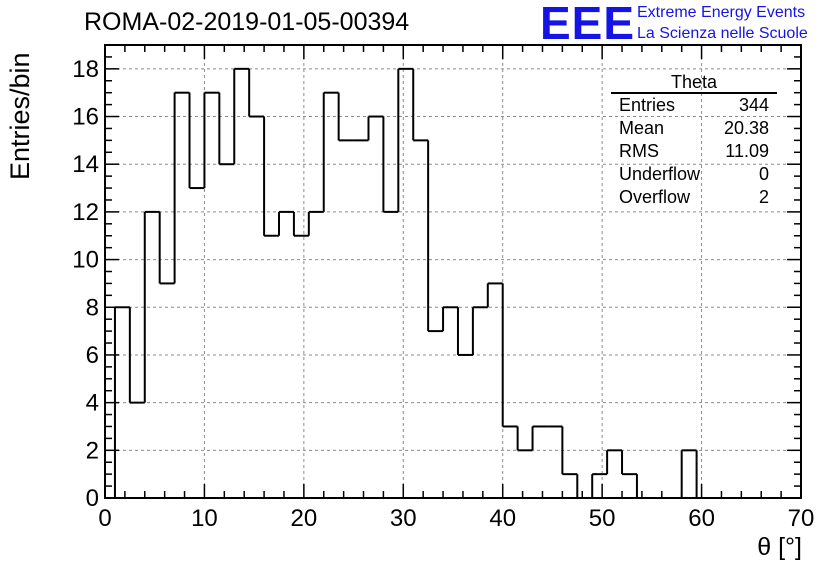 The width and height of the screenshot is (836, 572). I want to click on y-tick-label: 14, so click(85, 164).